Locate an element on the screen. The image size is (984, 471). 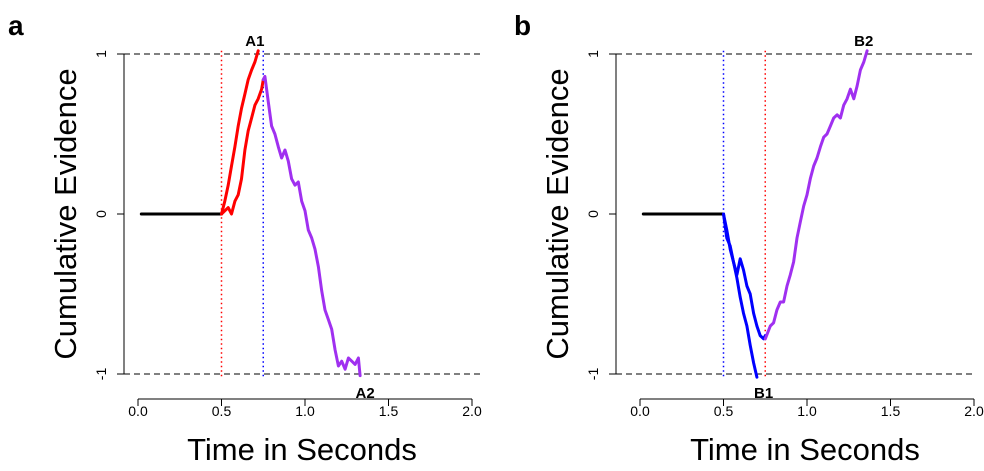
data-annotation: A1 is located at coordinates (254, 41).